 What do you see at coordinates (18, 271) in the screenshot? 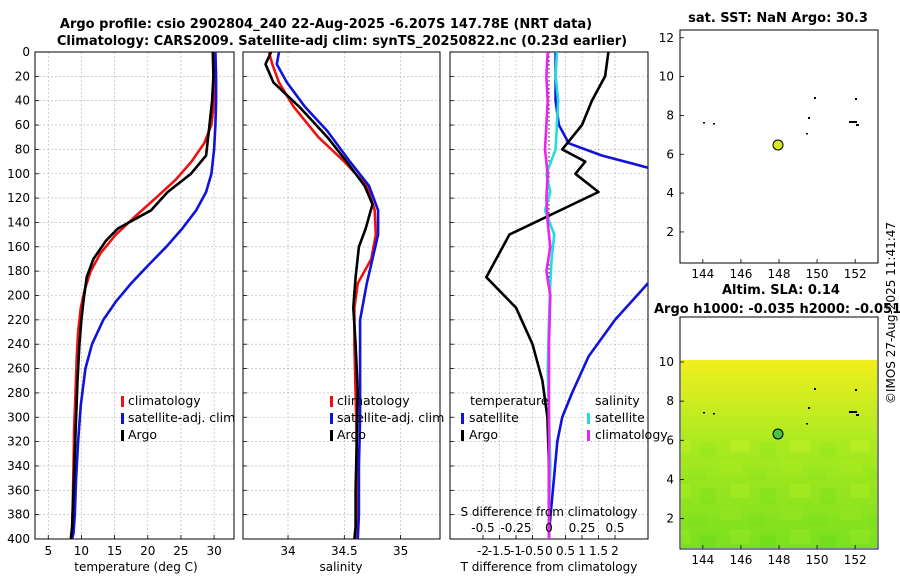
I see `depth-tick-label: 180` at bounding box center [18, 271].